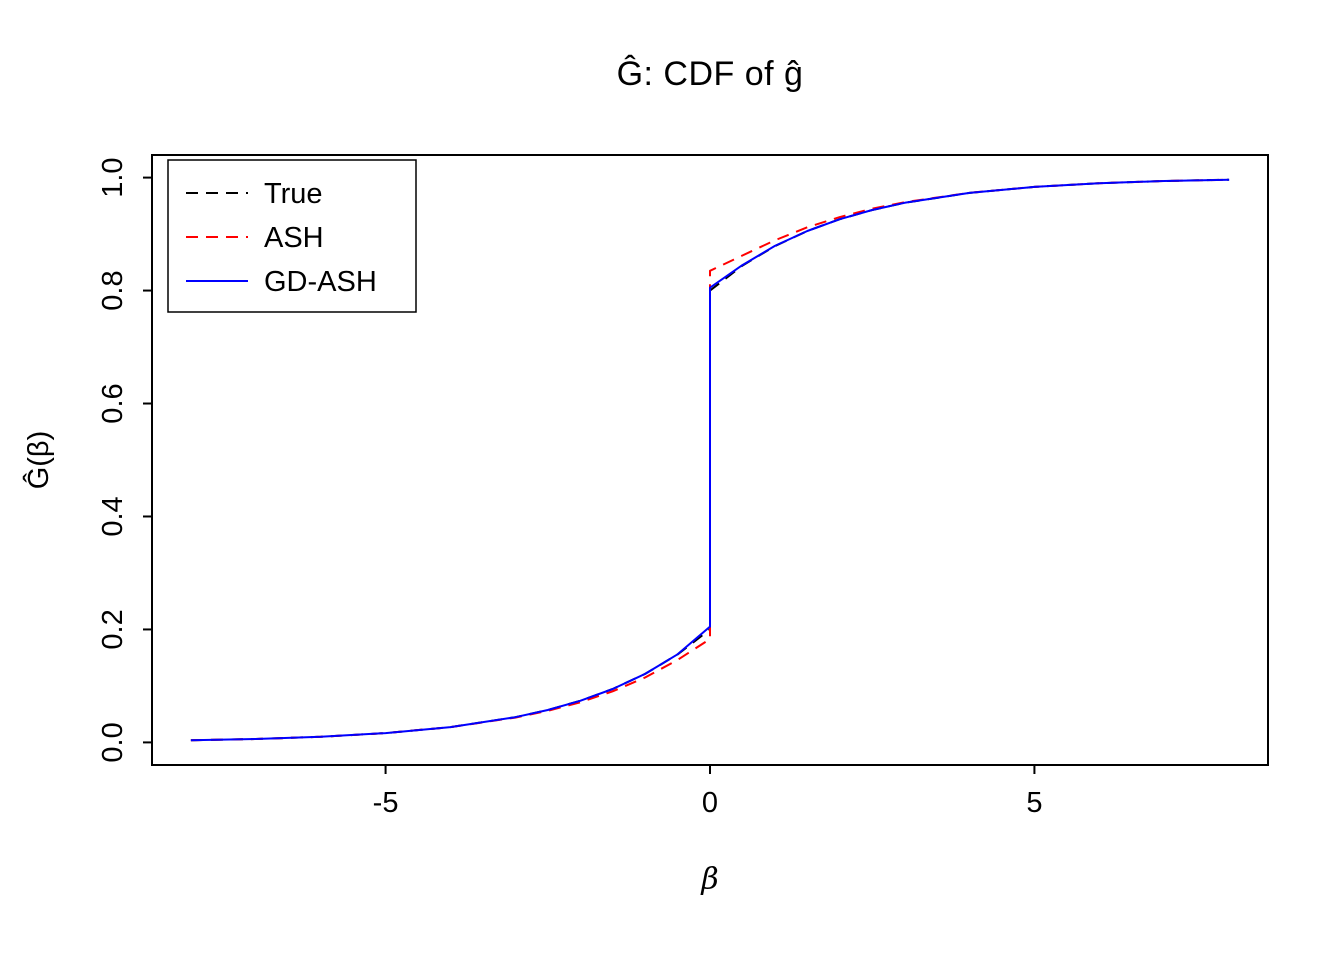 The image size is (1344, 960). I want to click on legend-label-gd-ash: GD-ASH, so click(320, 282).